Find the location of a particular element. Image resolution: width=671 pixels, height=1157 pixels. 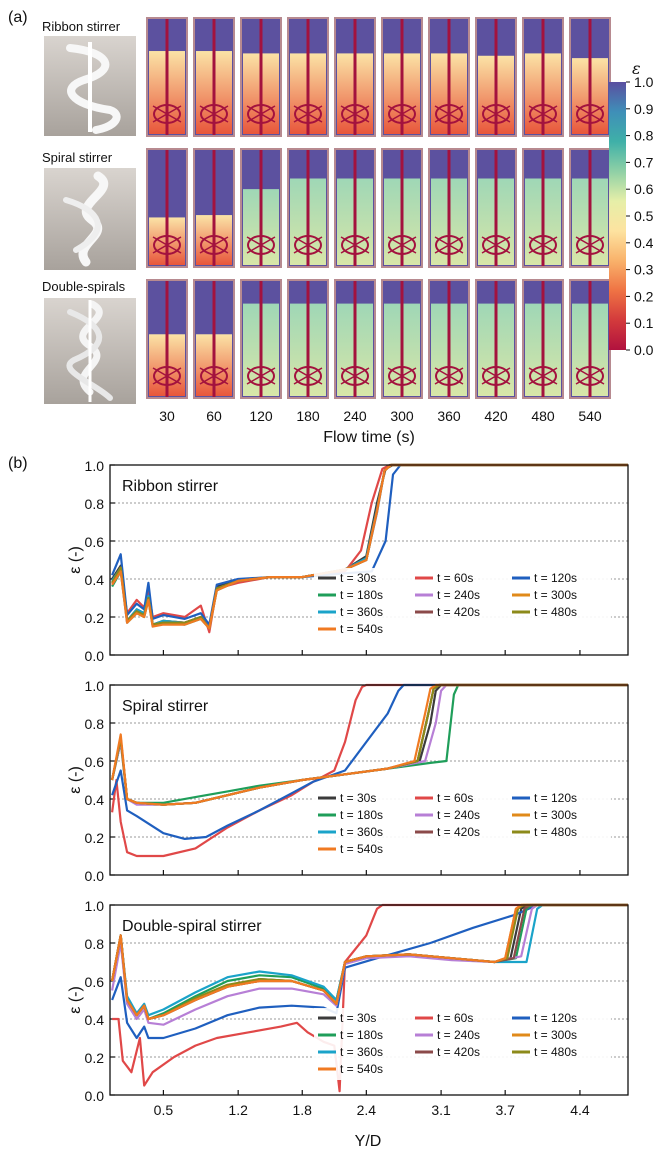

x-tick-label: 1.2 is located at coordinates (238, 1110).